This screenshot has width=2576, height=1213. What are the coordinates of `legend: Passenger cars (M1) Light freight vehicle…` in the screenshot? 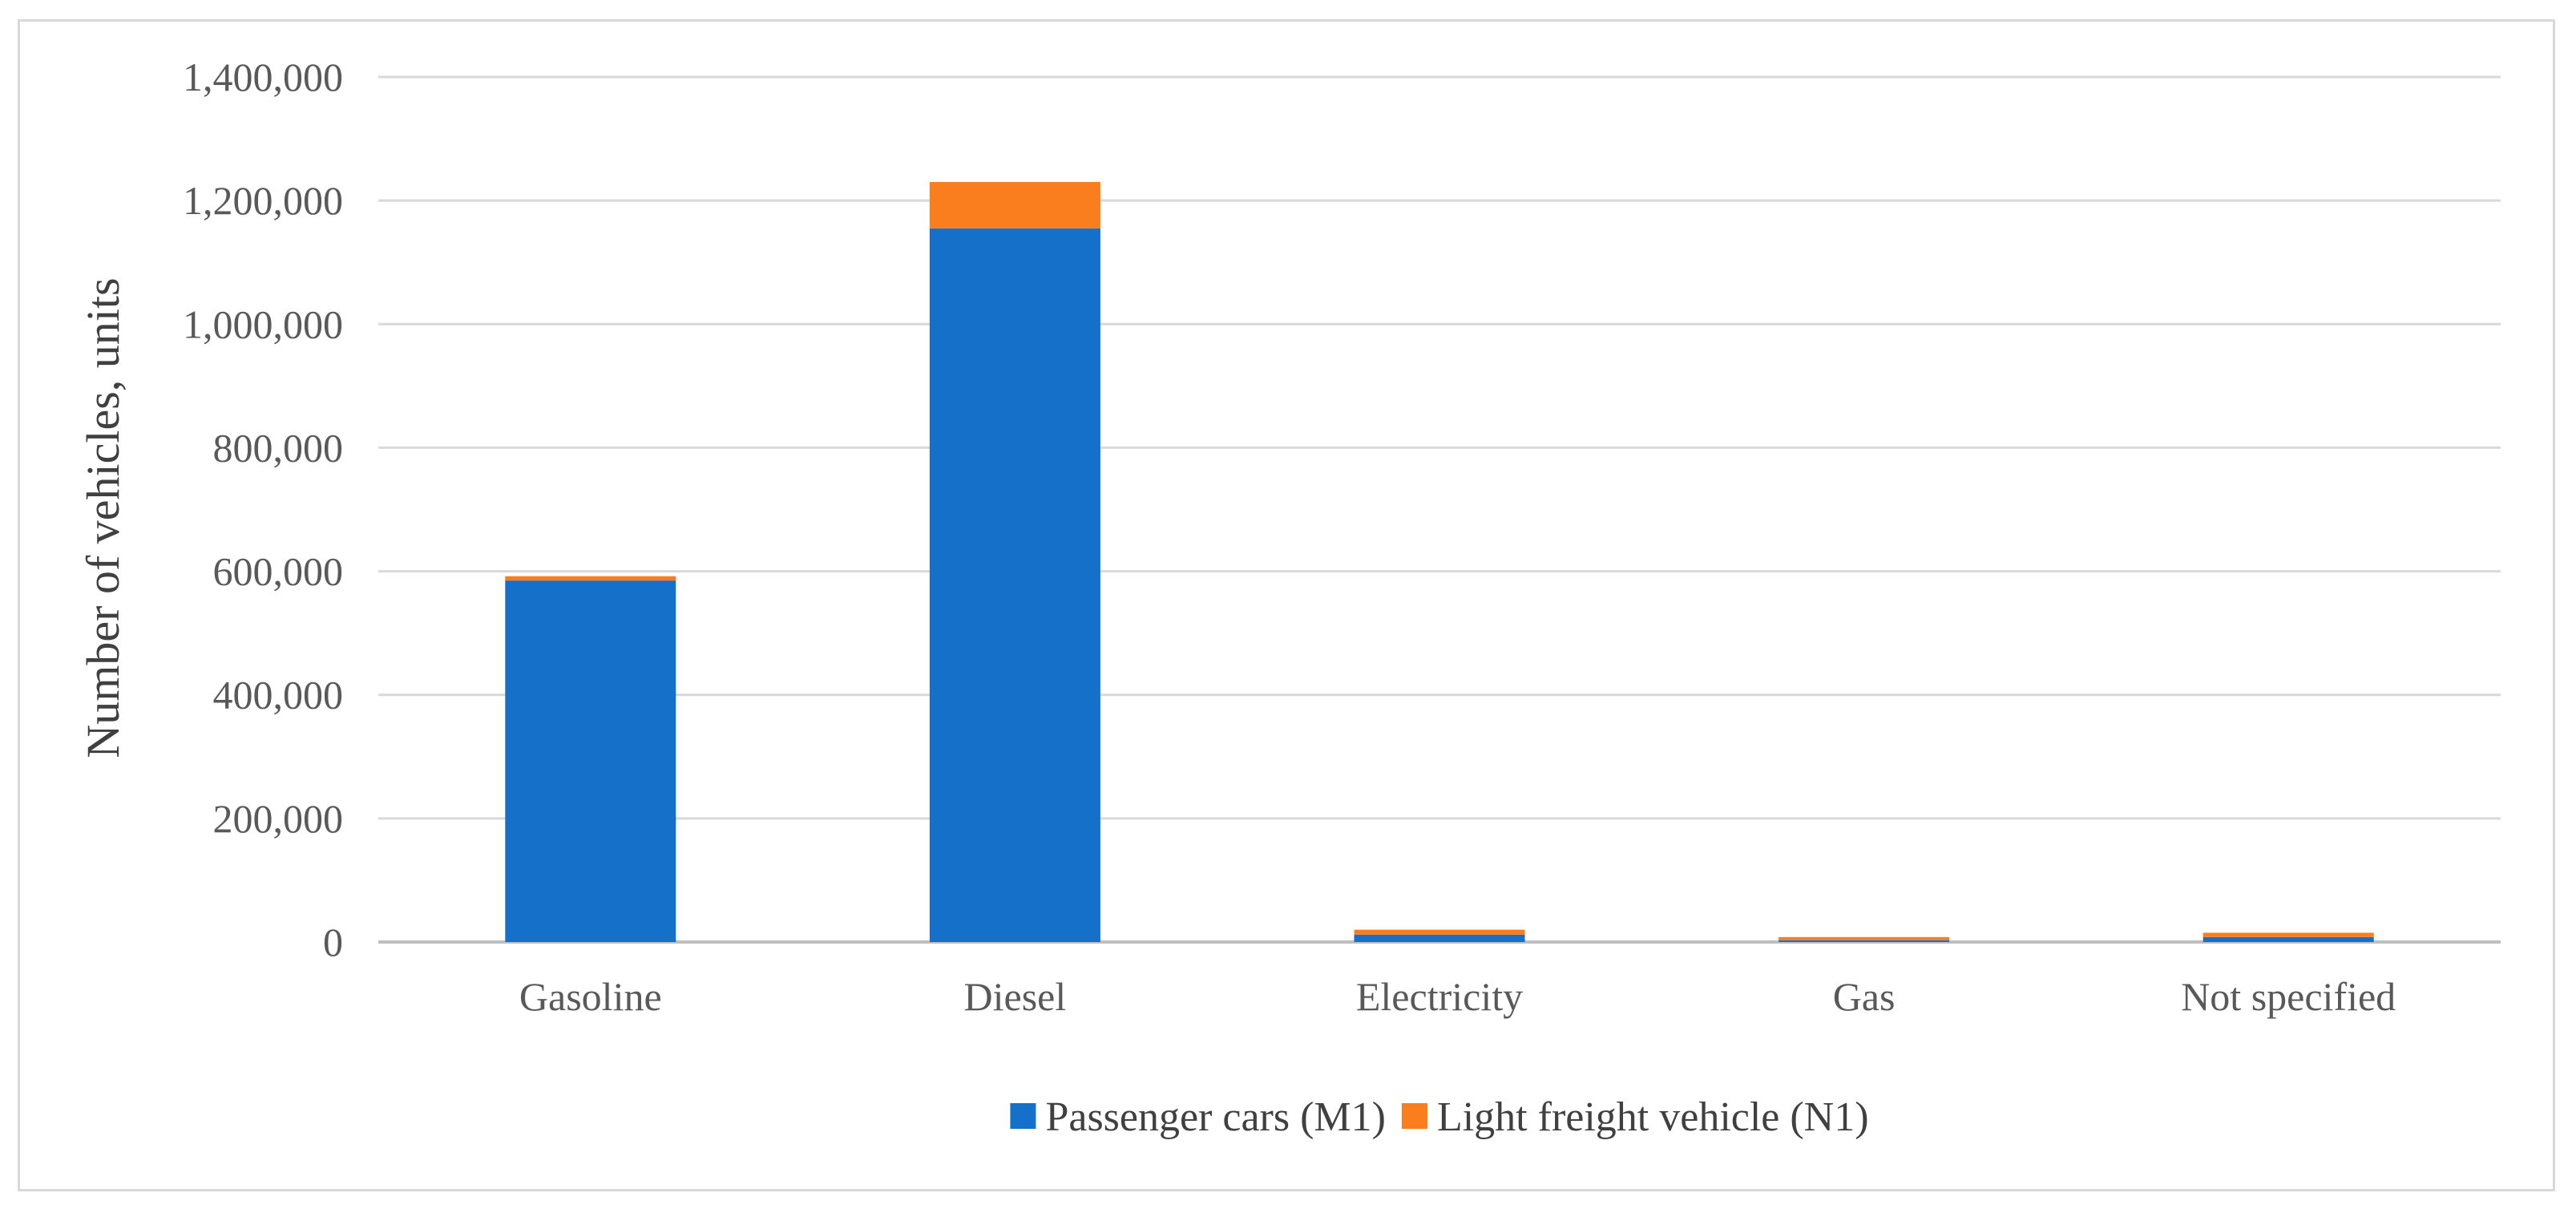 It's located at (1440, 1117).